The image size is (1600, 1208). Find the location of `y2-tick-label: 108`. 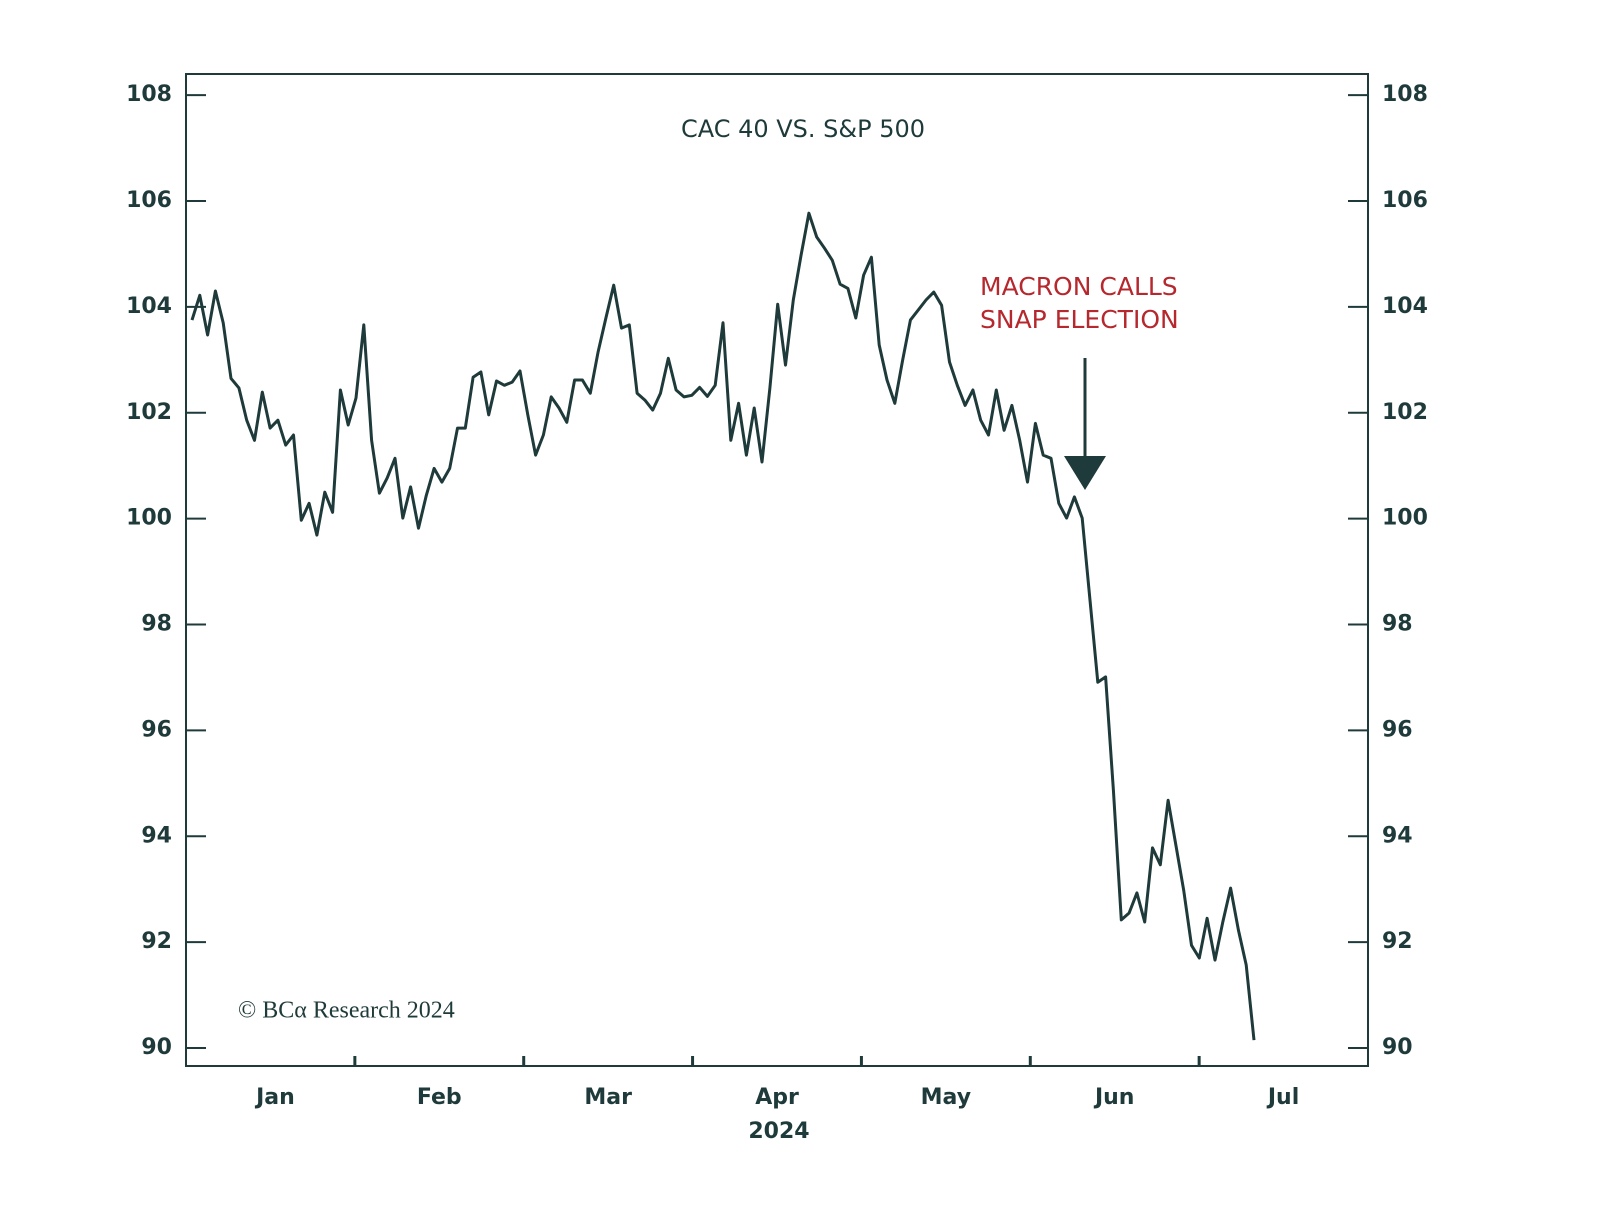

y2-tick-label: 108 is located at coordinates (1405, 94).